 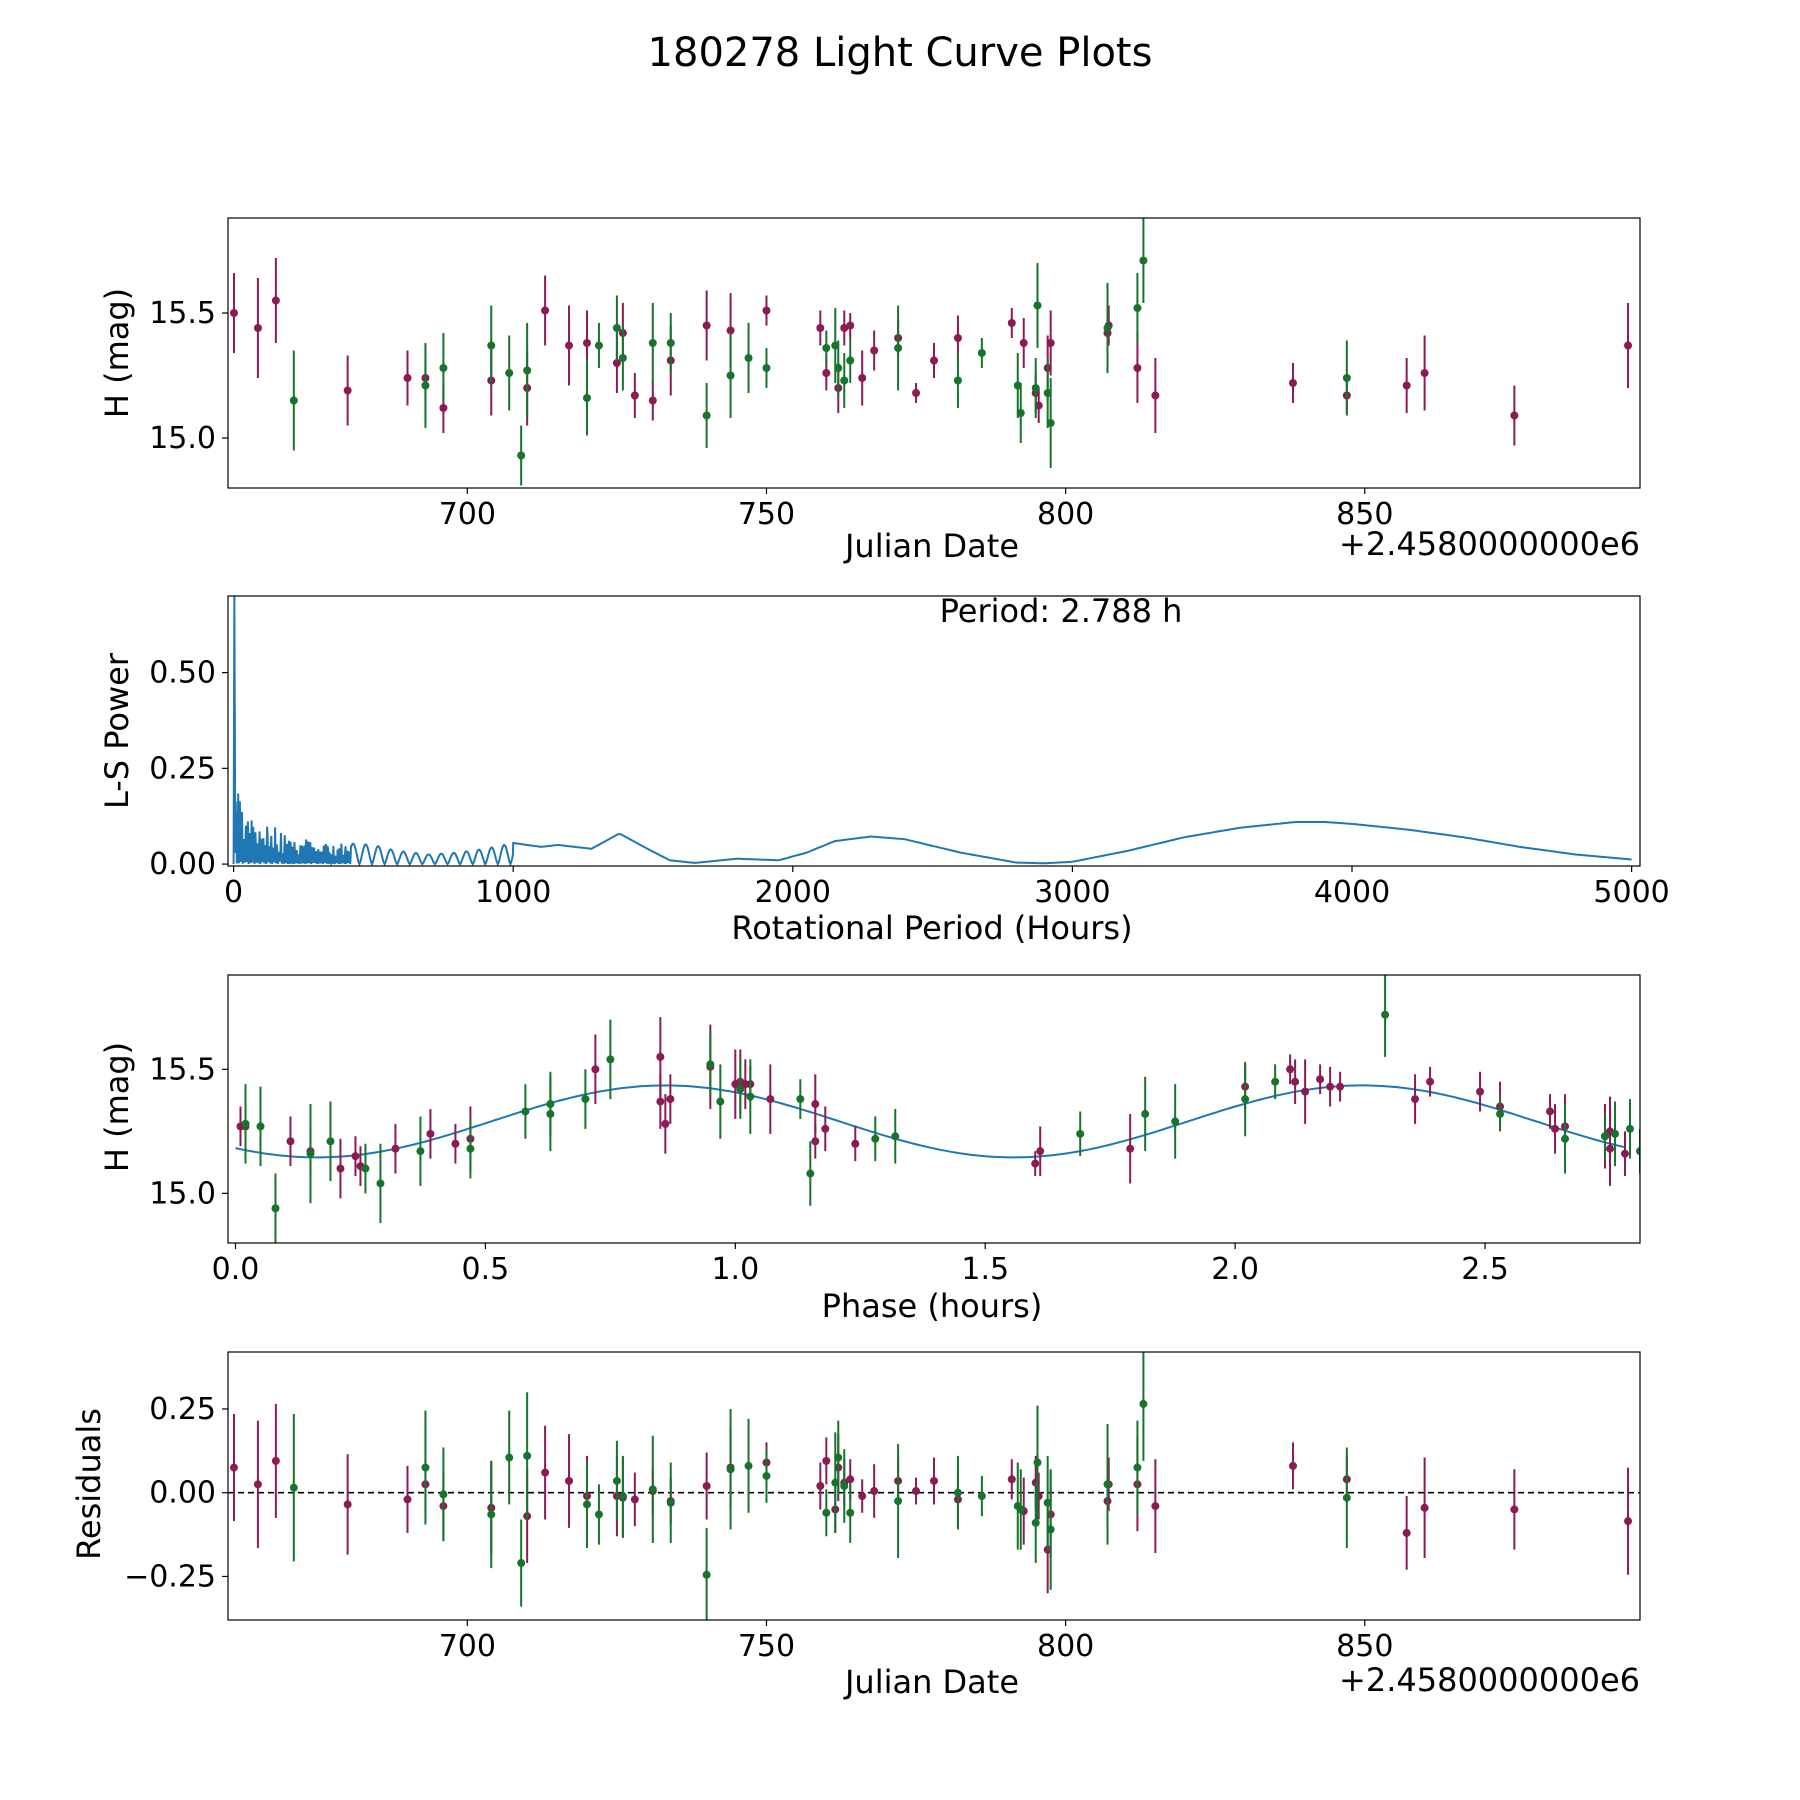 What do you see at coordinates (1364, 1646) in the screenshot?
I see `x-tick-label: 850` at bounding box center [1364, 1646].